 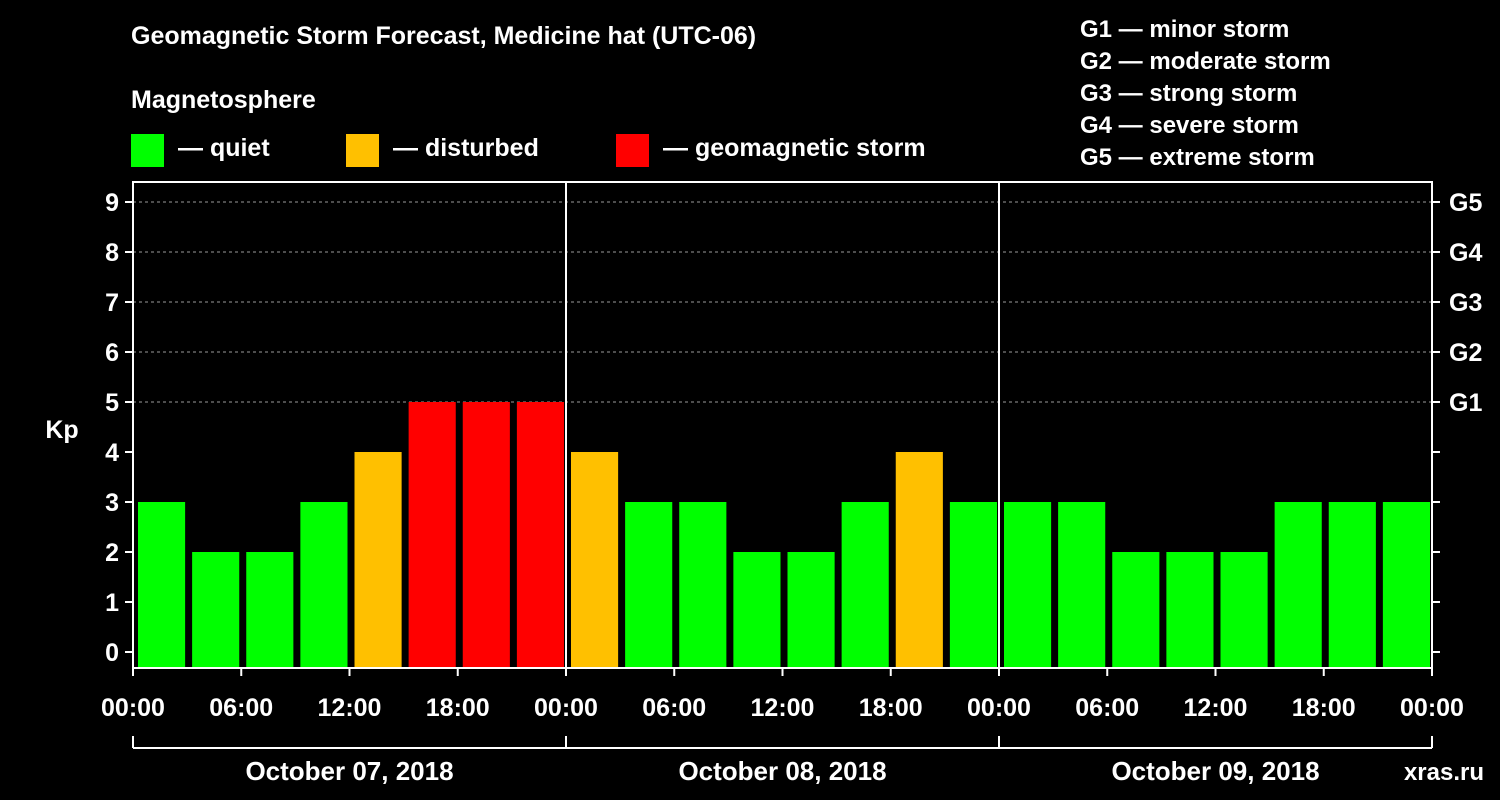 What do you see at coordinates (112, 203) in the screenshot?
I see `y-tick-label: 9` at bounding box center [112, 203].